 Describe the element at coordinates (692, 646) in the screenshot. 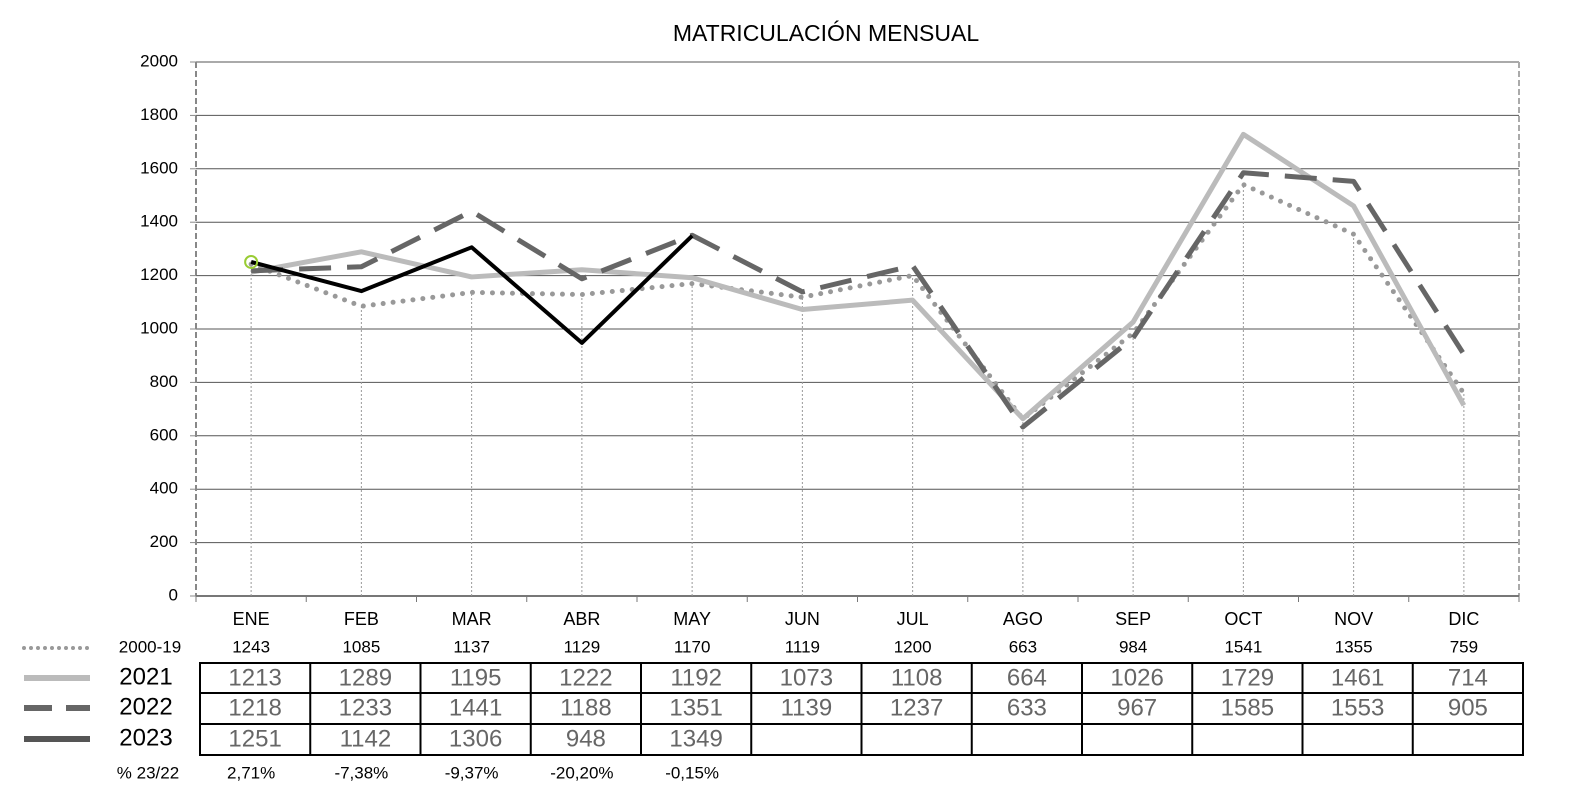

I see `table-value: 1170` at that location.